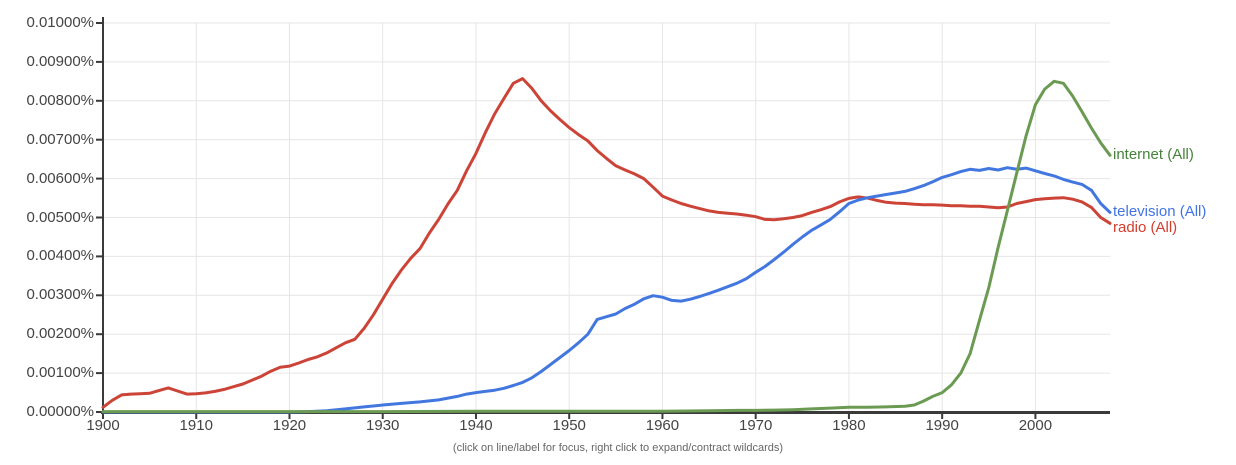  What do you see at coordinates (60, 22) in the screenshot?
I see `y-axis-tick-label: 0.01000%` at bounding box center [60, 22].